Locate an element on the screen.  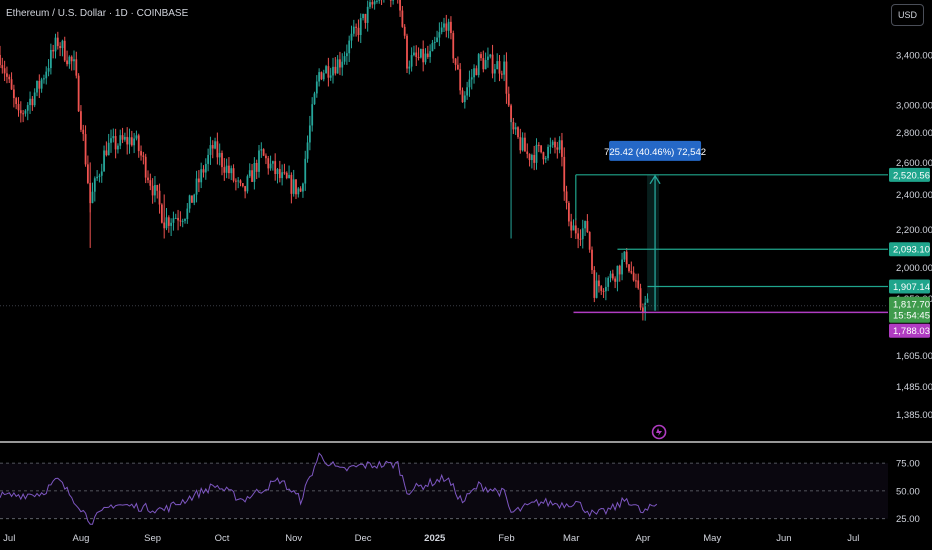
measure-arrow-head is located at coordinates (655, 179).